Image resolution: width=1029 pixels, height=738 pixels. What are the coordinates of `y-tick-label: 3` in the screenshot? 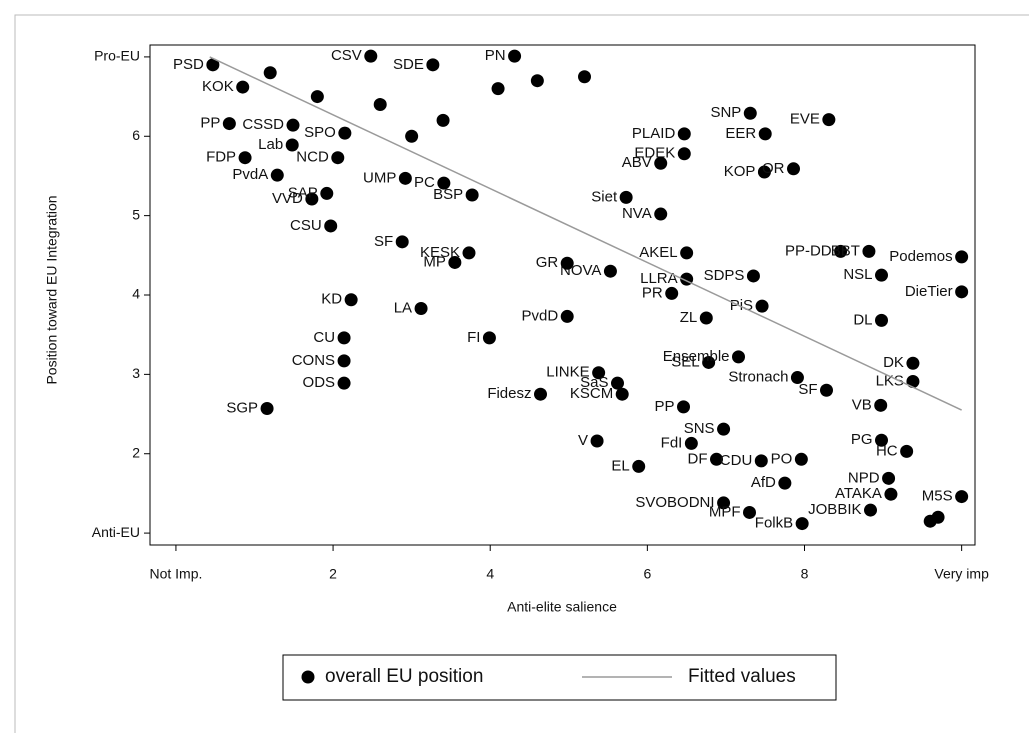 It's located at (136, 373).